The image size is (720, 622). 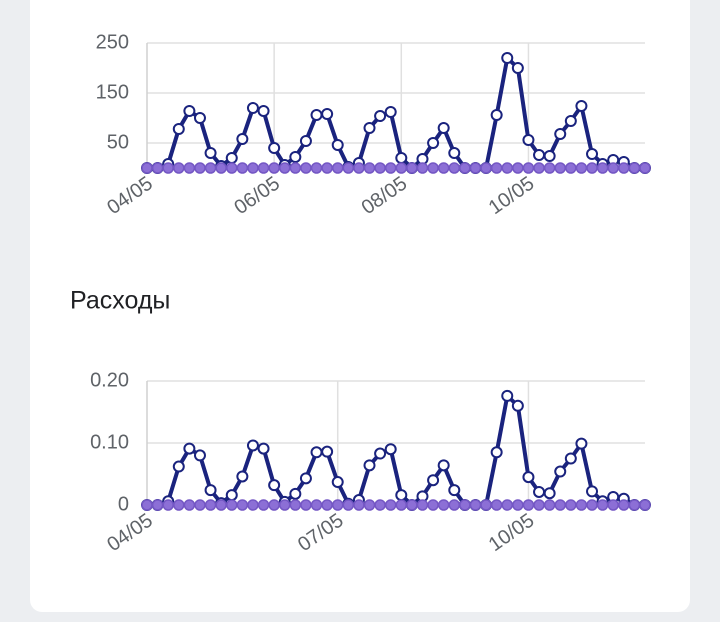 I want to click on y-tick-label: 0.10, so click(x=109, y=442).